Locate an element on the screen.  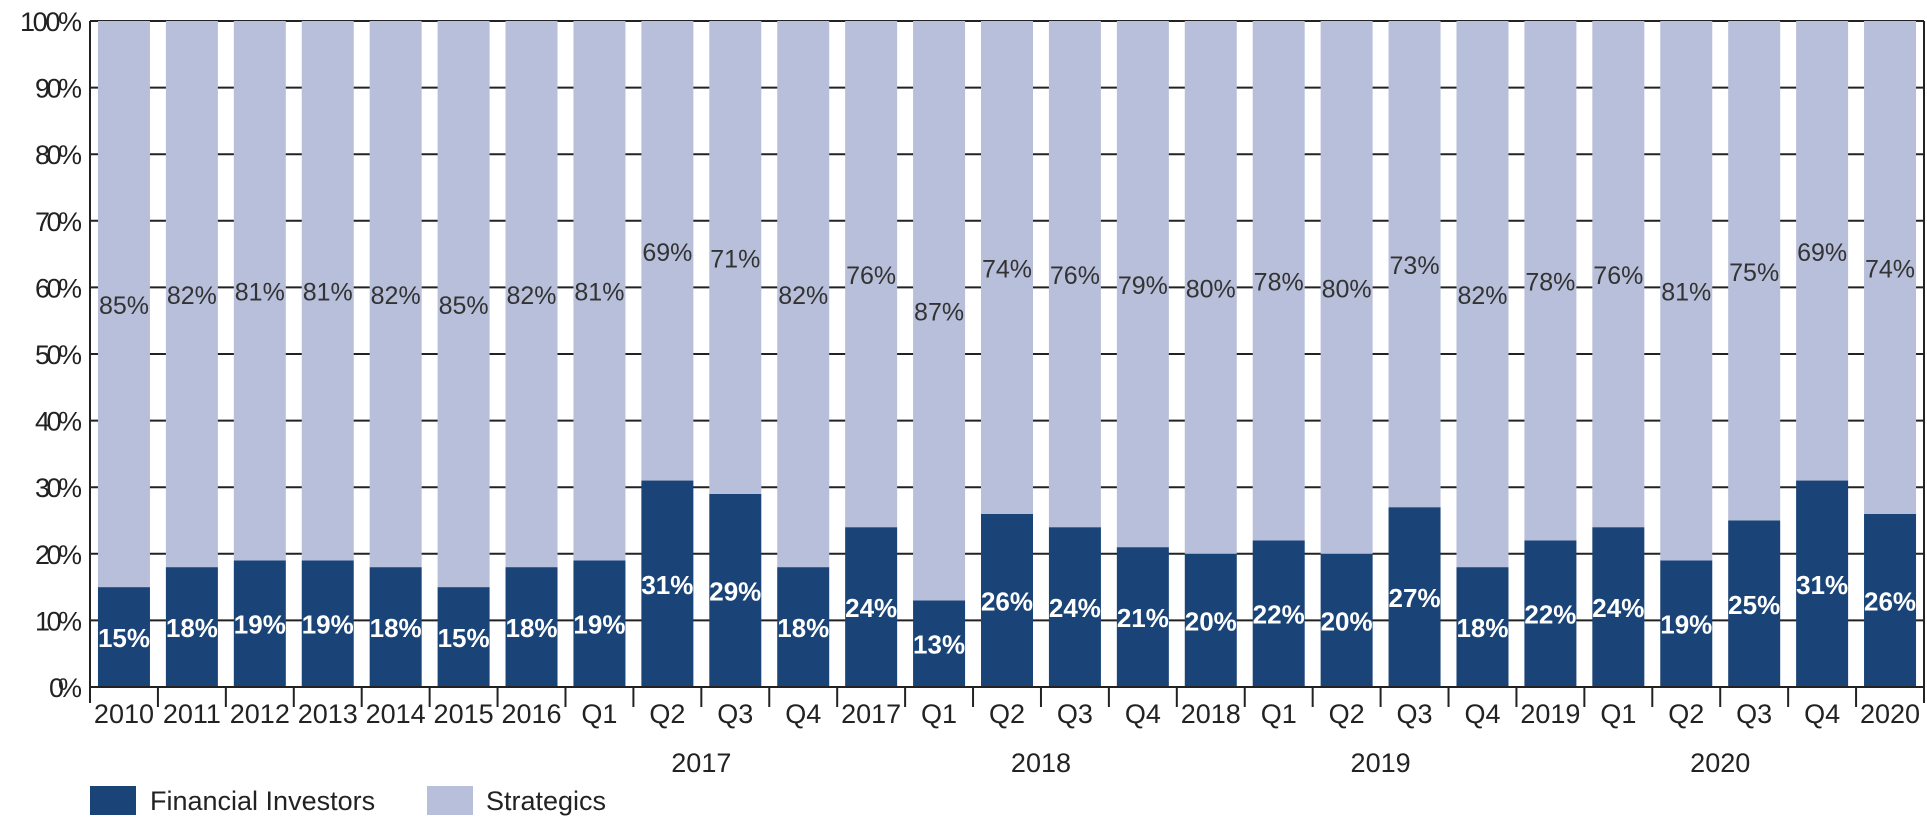
y-tick-label: 100% is located at coordinates (51, 22).